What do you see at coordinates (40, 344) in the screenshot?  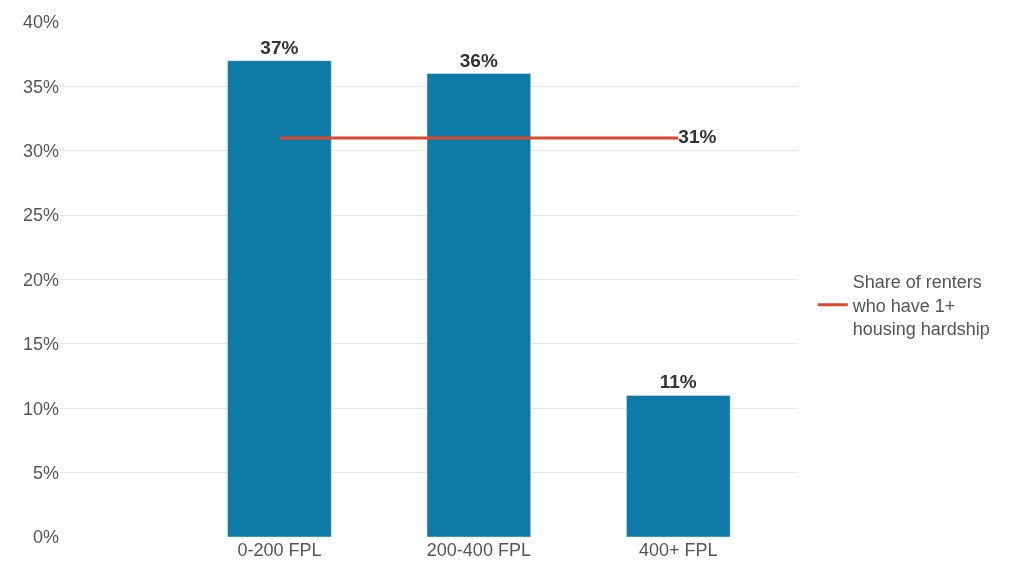 I see `y-tick-label: 15%` at bounding box center [40, 344].